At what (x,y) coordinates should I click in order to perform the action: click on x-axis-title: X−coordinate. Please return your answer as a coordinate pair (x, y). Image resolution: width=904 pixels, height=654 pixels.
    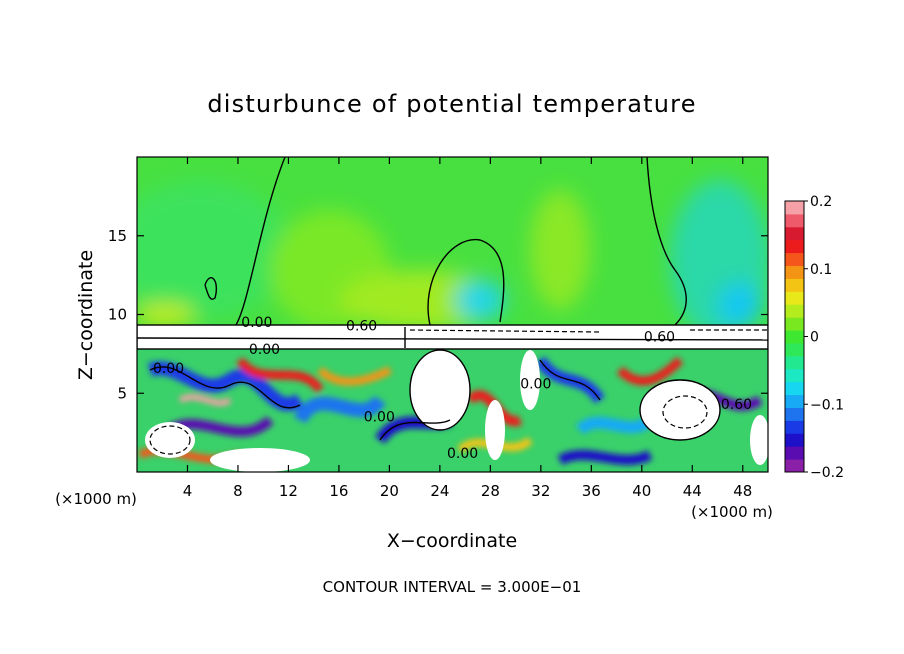
    Looking at the image, I should click on (452, 541).